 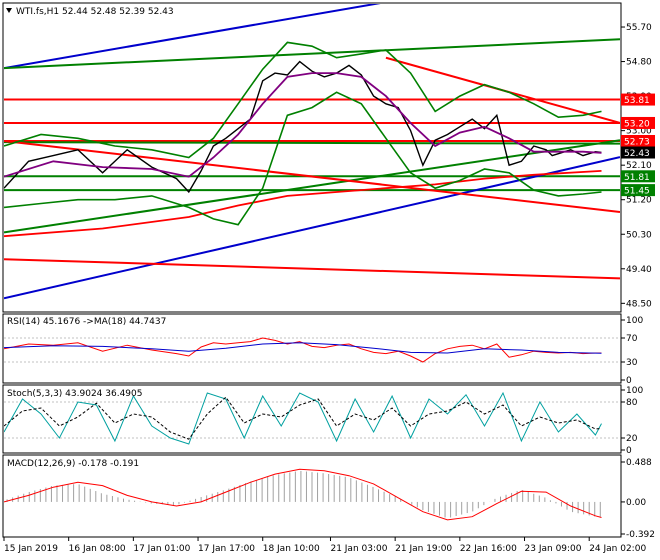 I want to click on rsi-series-MA, so click(x=303, y=348).